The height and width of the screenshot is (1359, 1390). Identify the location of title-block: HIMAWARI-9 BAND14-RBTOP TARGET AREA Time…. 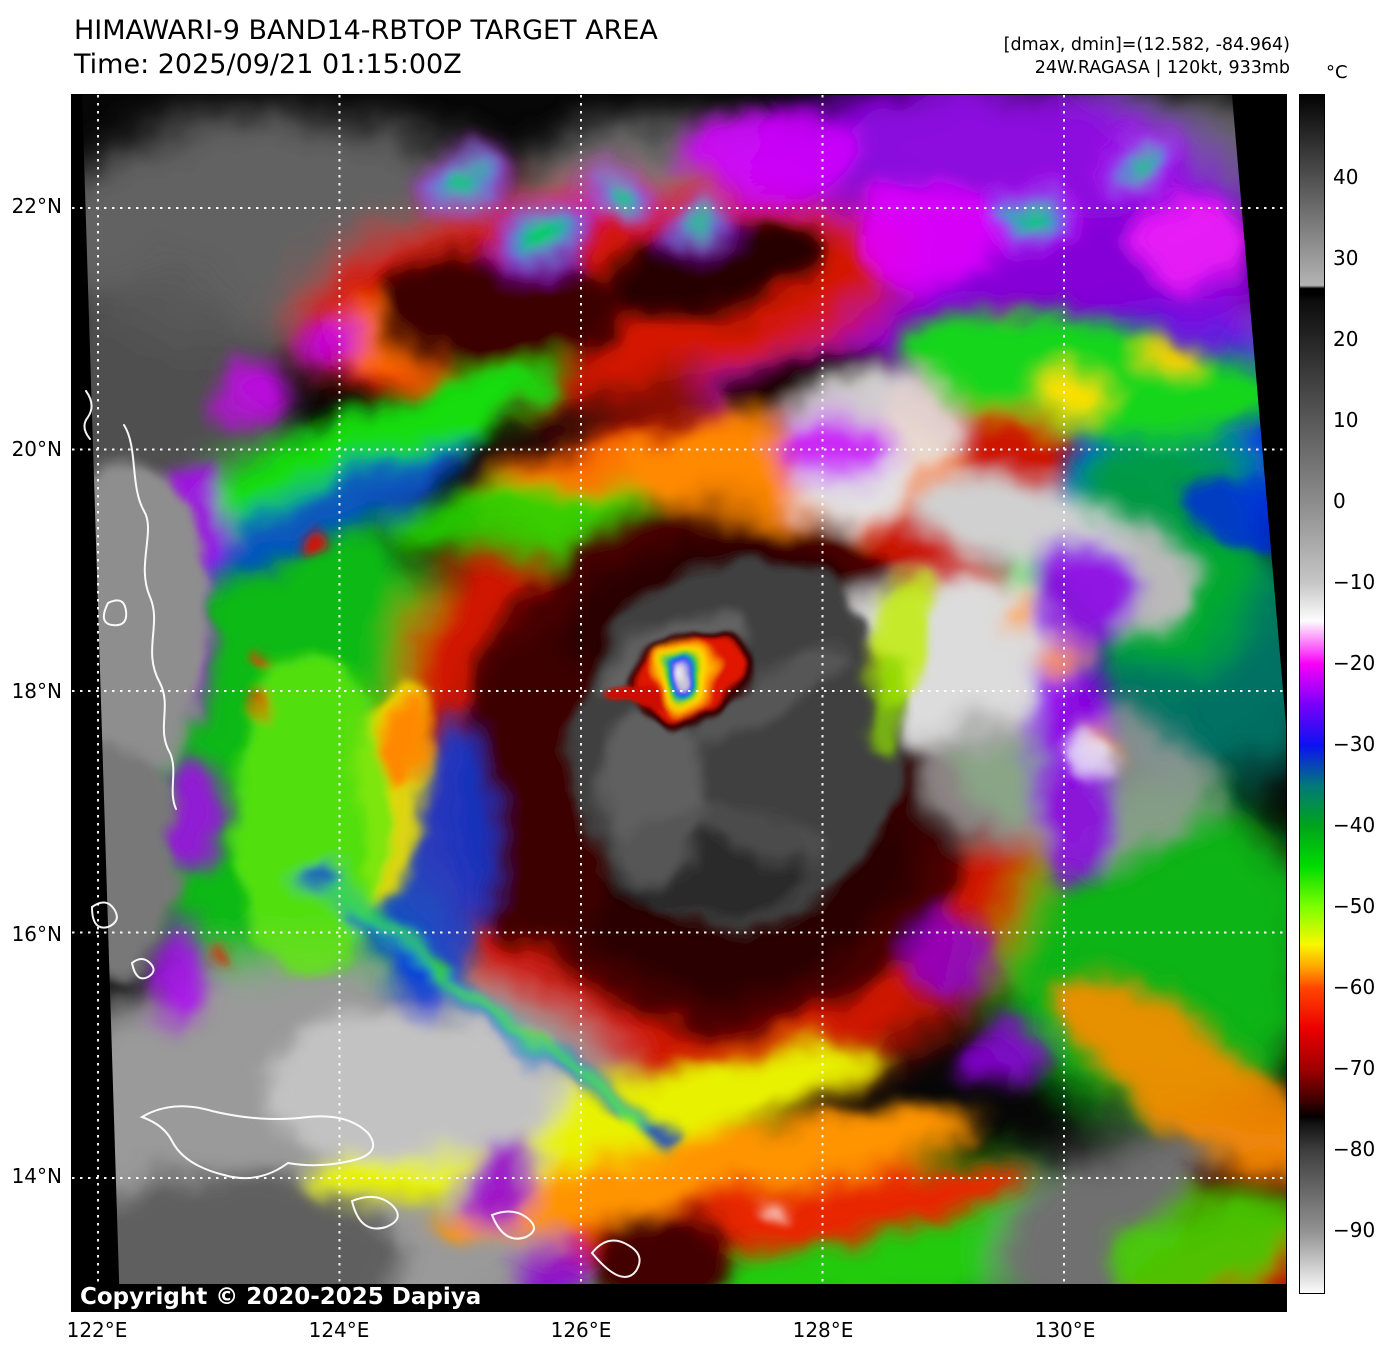
(366, 48).